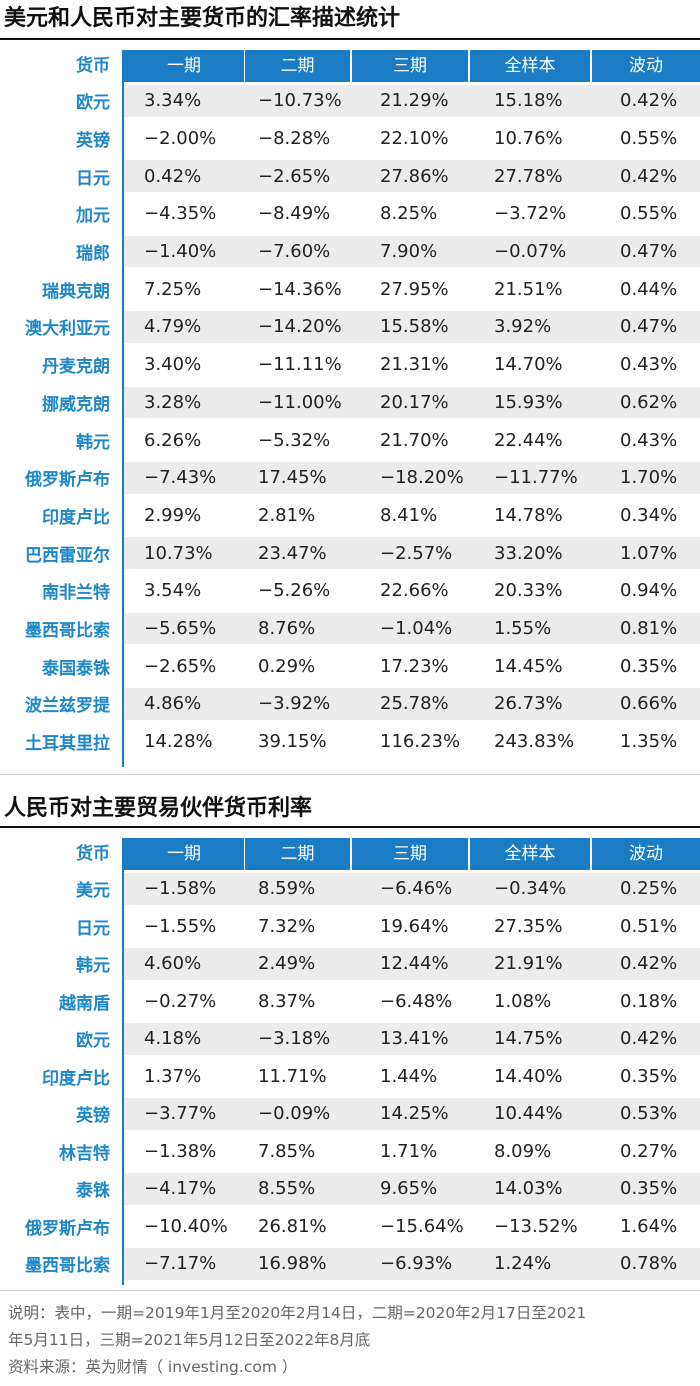  What do you see at coordinates (528, 704) in the screenshot?
I see `cell-full-sample: 26.73%` at bounding box center [528, 704].